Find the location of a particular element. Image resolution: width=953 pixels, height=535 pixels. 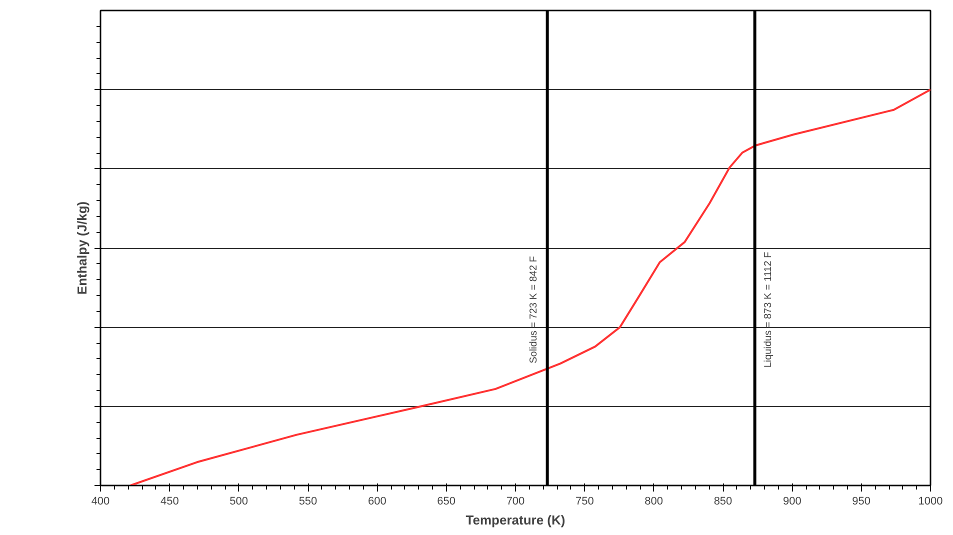

x-tick-label: 450 is located at coordinates (169, 502).